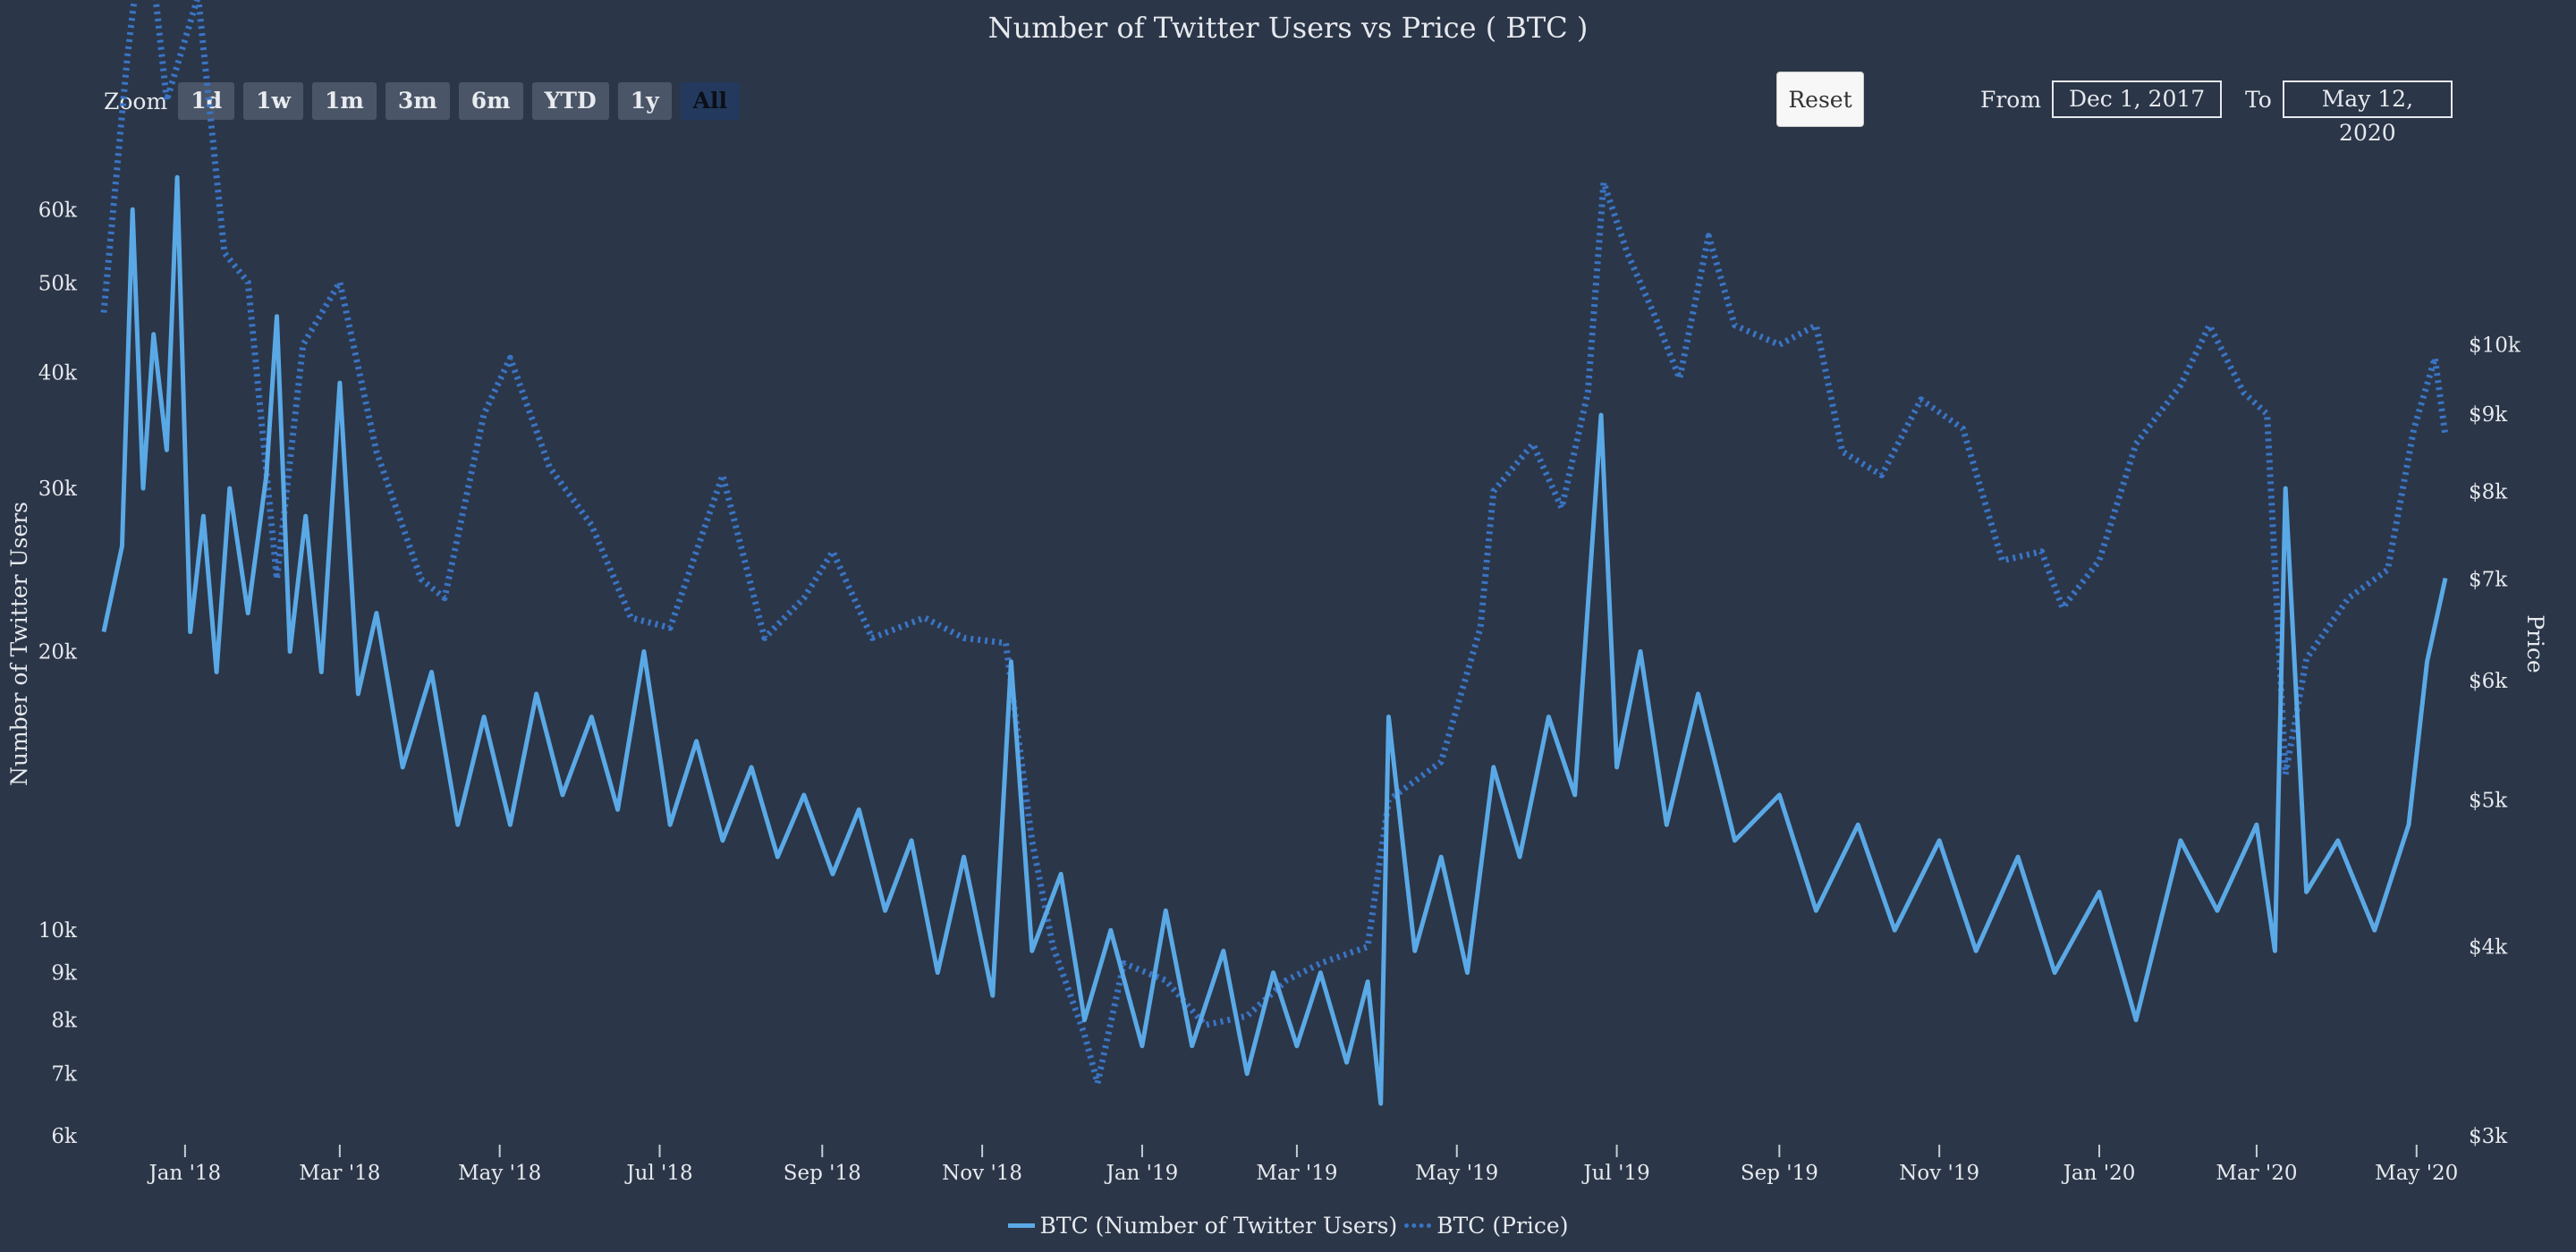  What do you see at coordinates (2416, 1174) in the screenshot?
I see `x-tick-label: May '20` at bounding box center [2416, 1174].